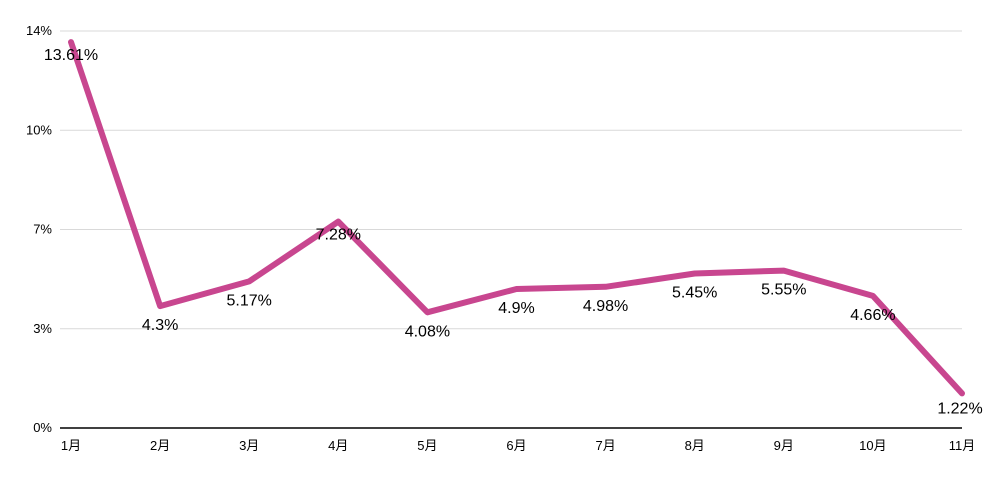 This screenshot has height=480, width=1000. What do you see at coordinates (71, 445) in the screenshot?
I see `x-tick-label: 1月` at bounding box center [71, 445].